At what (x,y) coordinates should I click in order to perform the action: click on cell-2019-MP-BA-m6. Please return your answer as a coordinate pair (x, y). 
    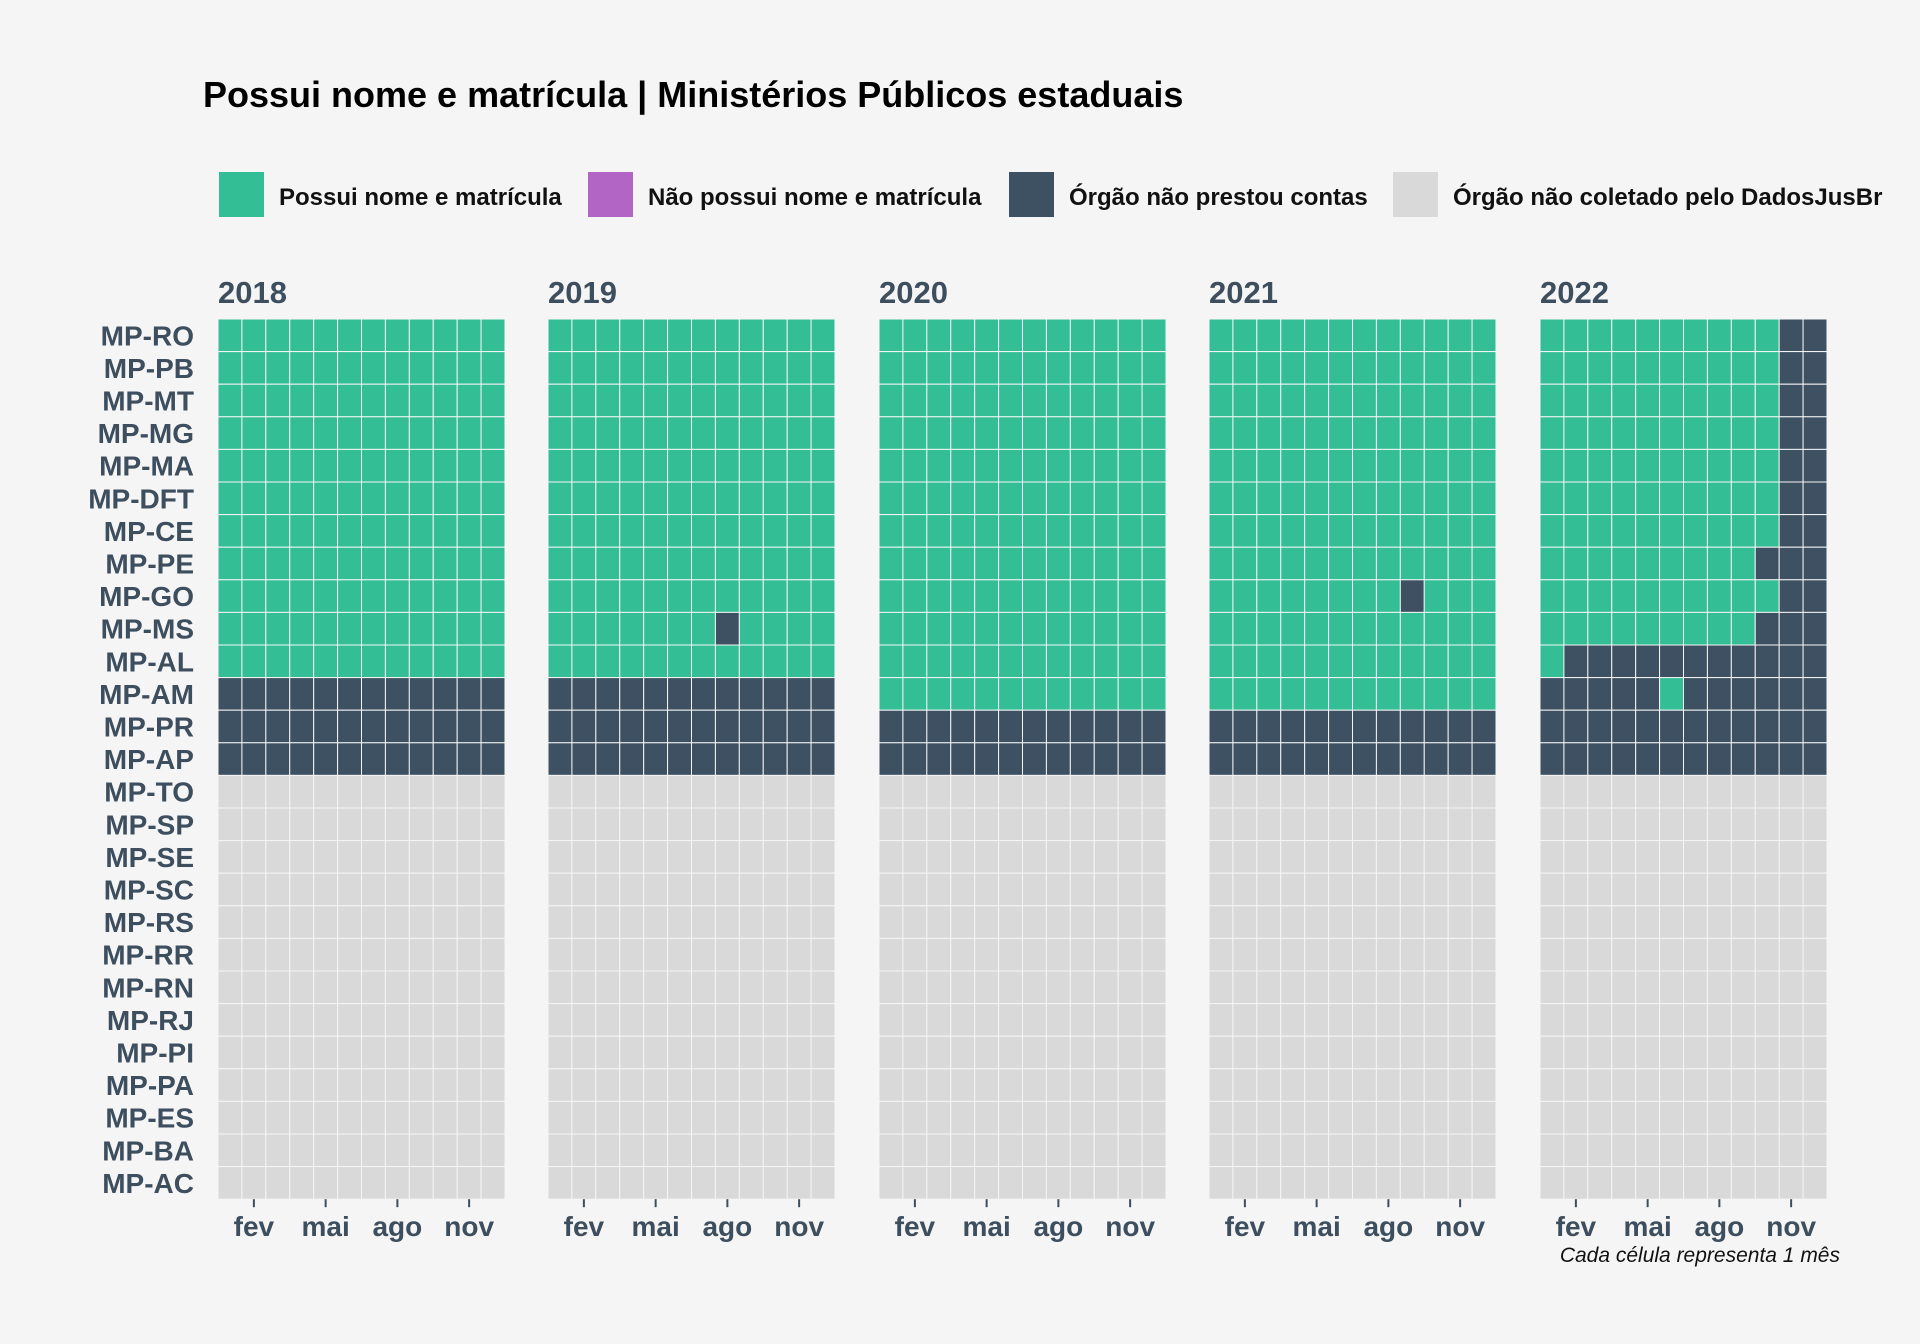
    Looking at the image, I should click on (680, 1150).